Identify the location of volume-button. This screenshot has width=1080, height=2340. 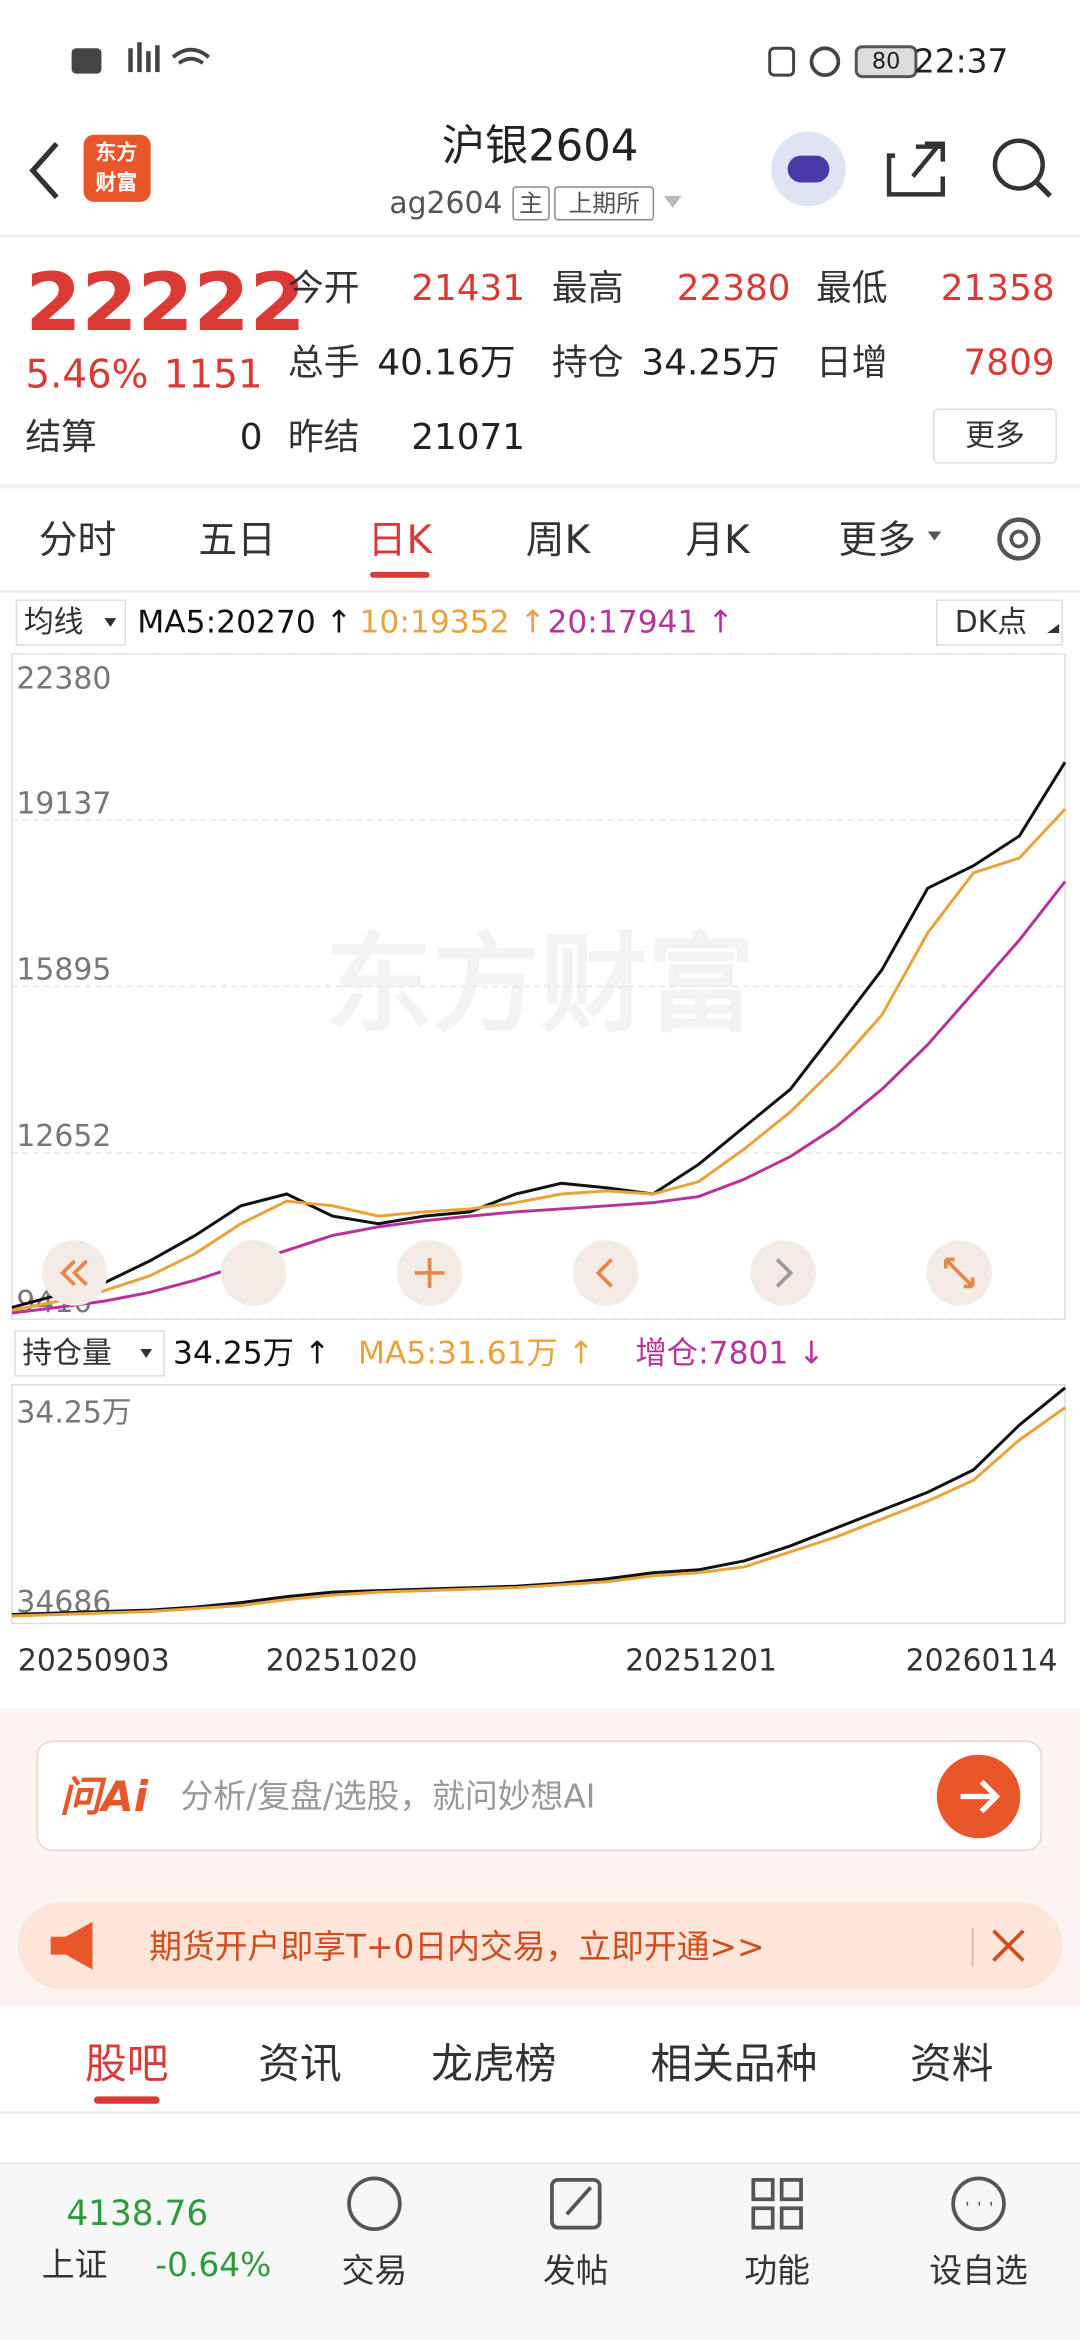
(89, 1353).